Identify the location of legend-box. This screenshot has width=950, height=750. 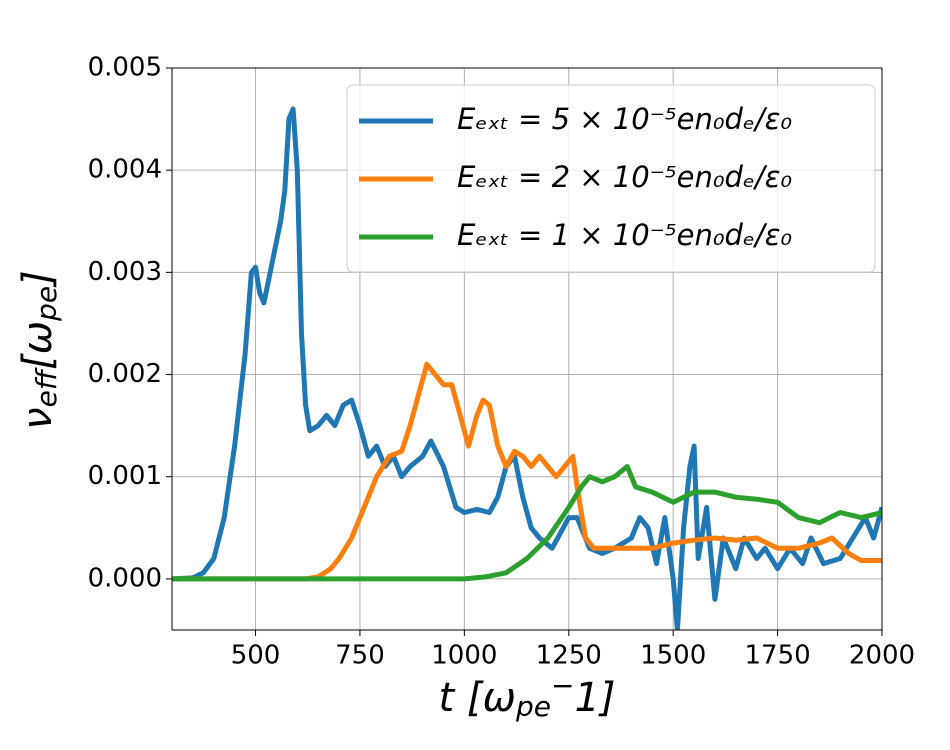
(611, 178).